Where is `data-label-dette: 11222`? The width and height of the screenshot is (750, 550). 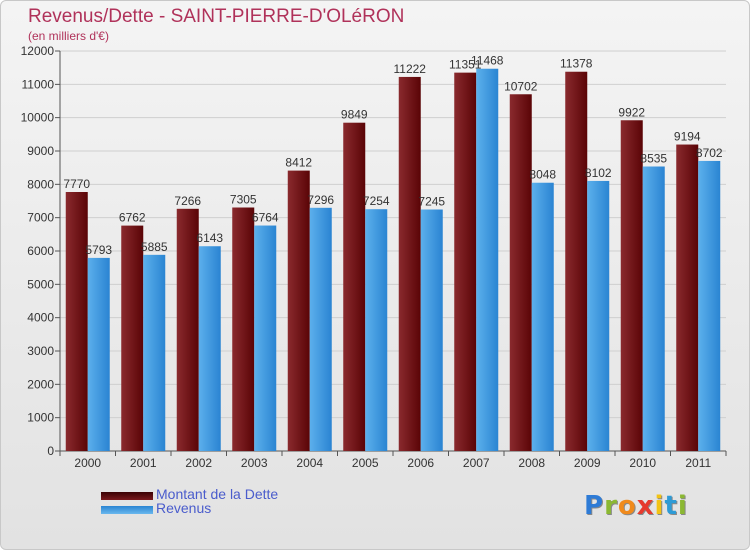 data-label-dette: 11222 is located at coordinates (410, 69).